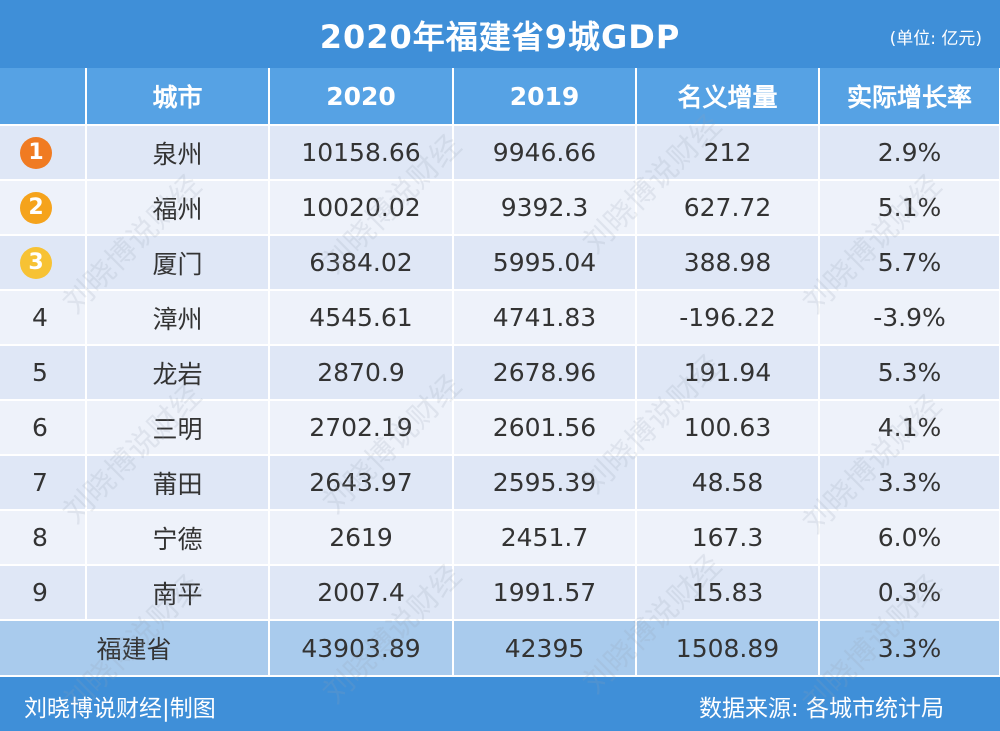  What do you see at coordinates (361, 318) in the screenshot?
I see `value-2020-cell: 4545.61` at bounding box center [361, 318].